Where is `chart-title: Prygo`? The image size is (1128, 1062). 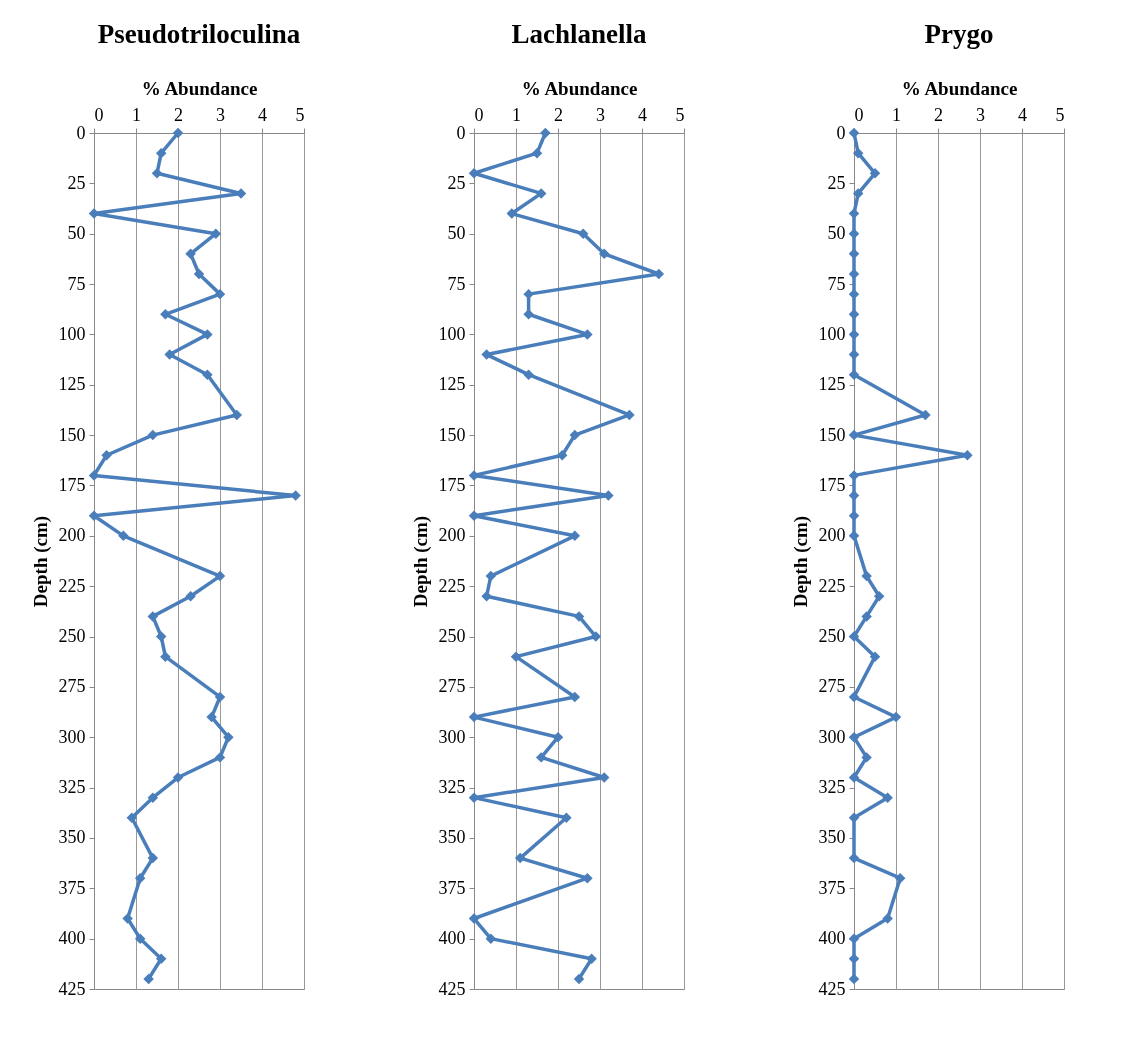 chart-title: Prygo is located at coordinates (959, 34).